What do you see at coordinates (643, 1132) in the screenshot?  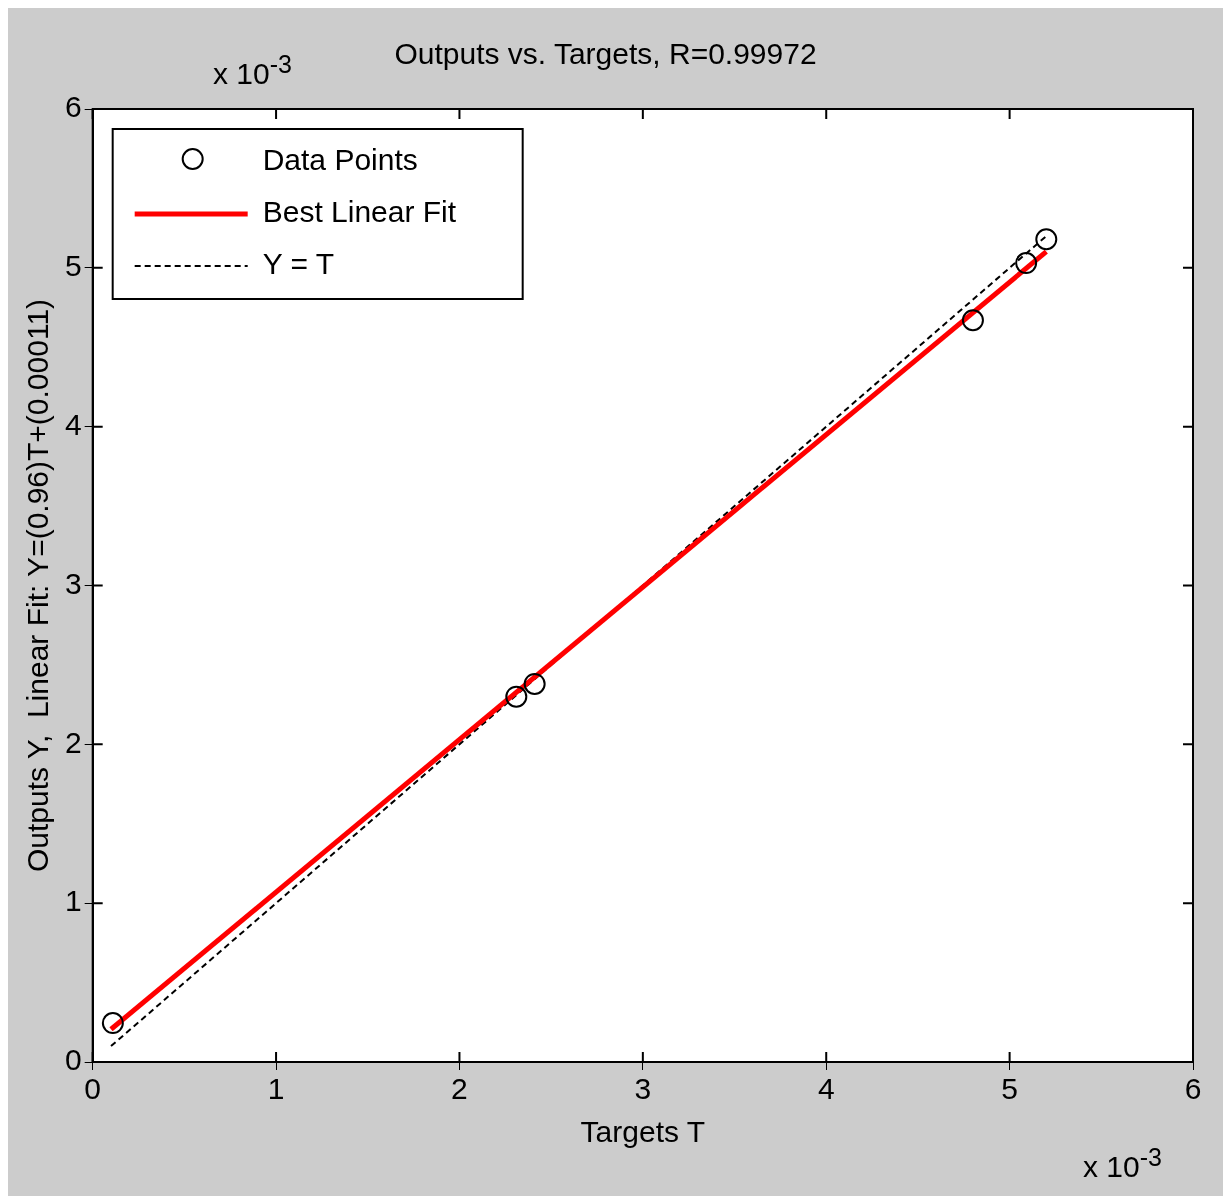 I see `x-axis-title: Targets T` at bounding box center [643, 1132].